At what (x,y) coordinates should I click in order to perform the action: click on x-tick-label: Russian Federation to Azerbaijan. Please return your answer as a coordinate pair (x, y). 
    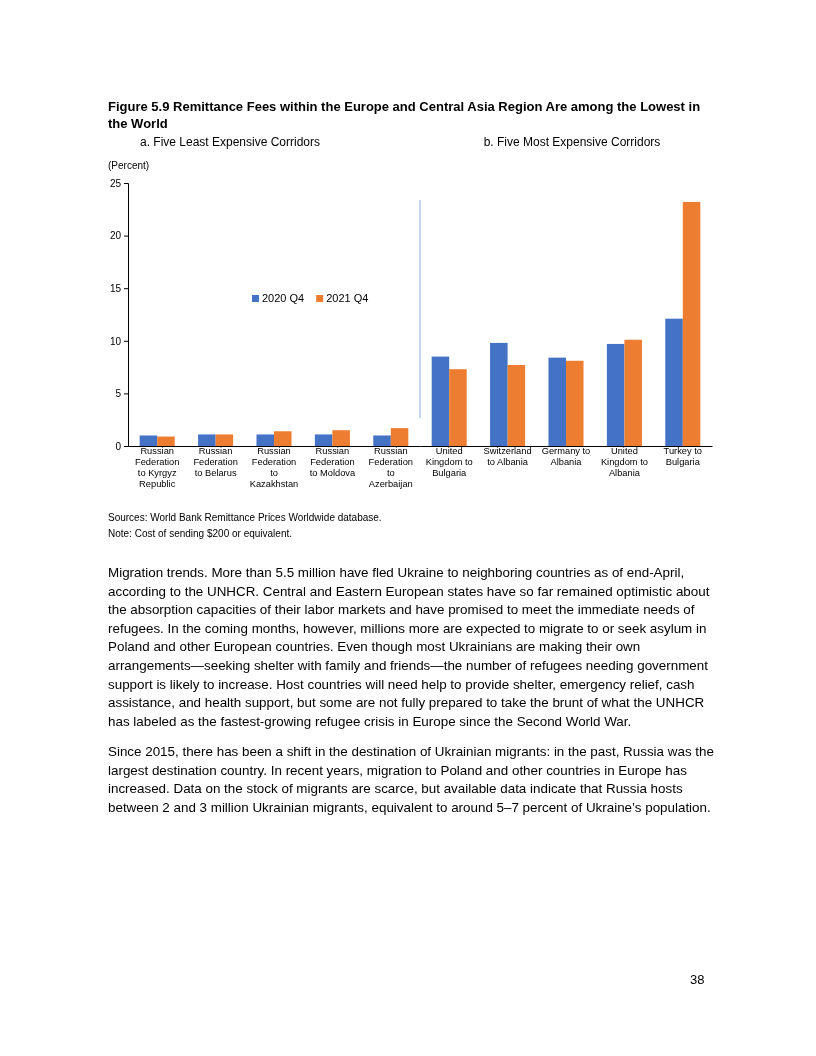
    Looking at the image, I should click on (391, 468).